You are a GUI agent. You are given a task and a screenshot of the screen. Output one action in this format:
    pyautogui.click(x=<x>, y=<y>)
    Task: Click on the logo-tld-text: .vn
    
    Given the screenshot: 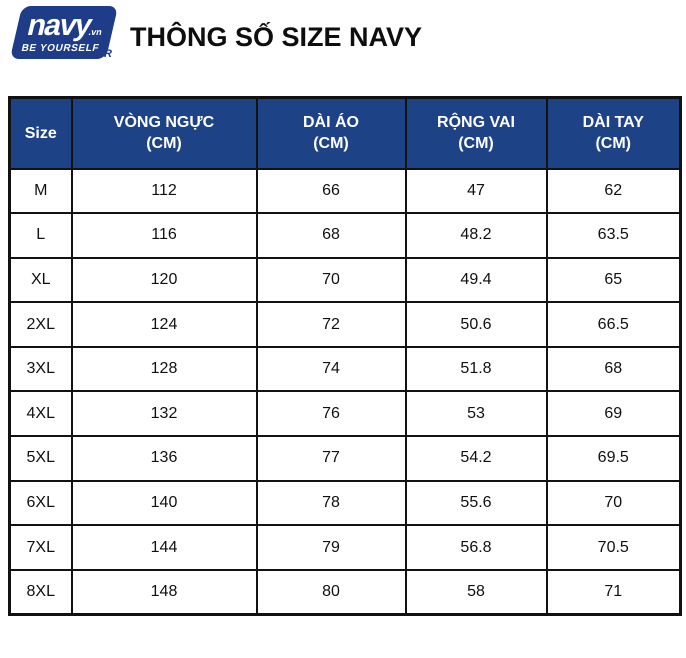 What is the action you would take?
    pyautogui.click(x=95, y=32)
    